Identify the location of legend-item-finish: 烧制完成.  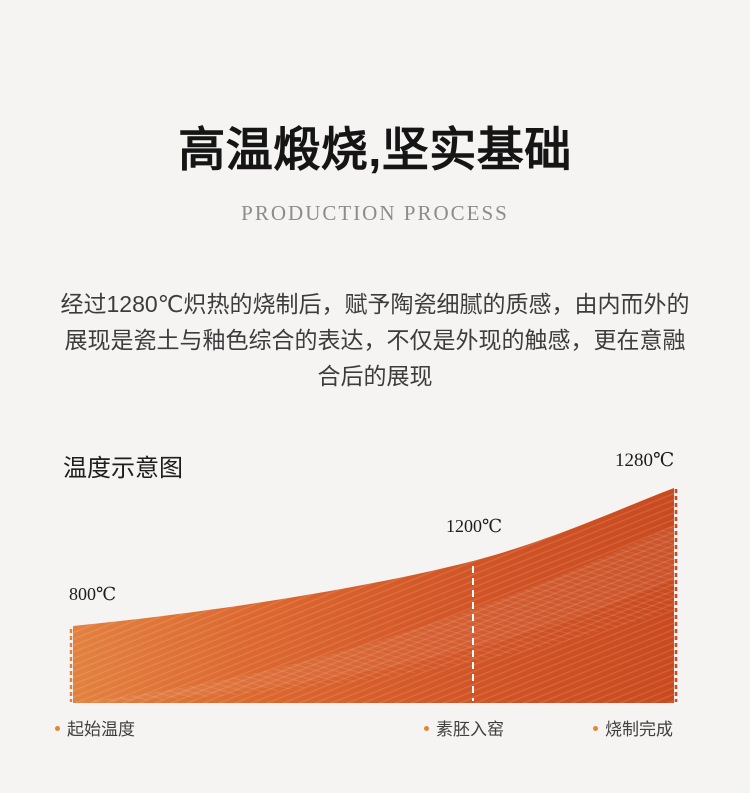
(633, 727).